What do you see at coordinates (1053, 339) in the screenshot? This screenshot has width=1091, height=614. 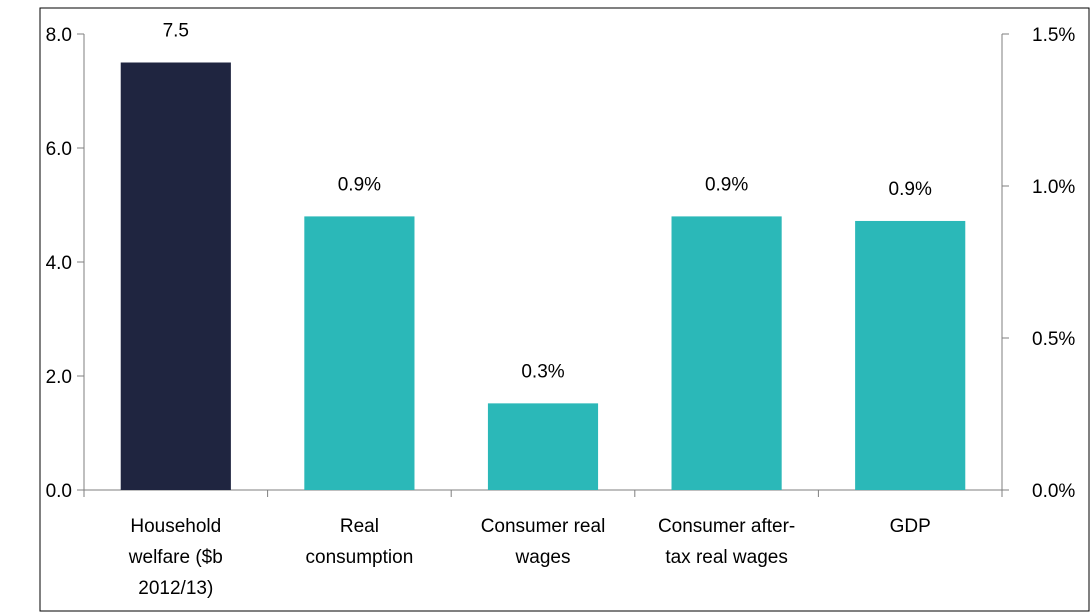 I see `right-axis-tick-label: 0.5%` at bounding box center [1053, 339].